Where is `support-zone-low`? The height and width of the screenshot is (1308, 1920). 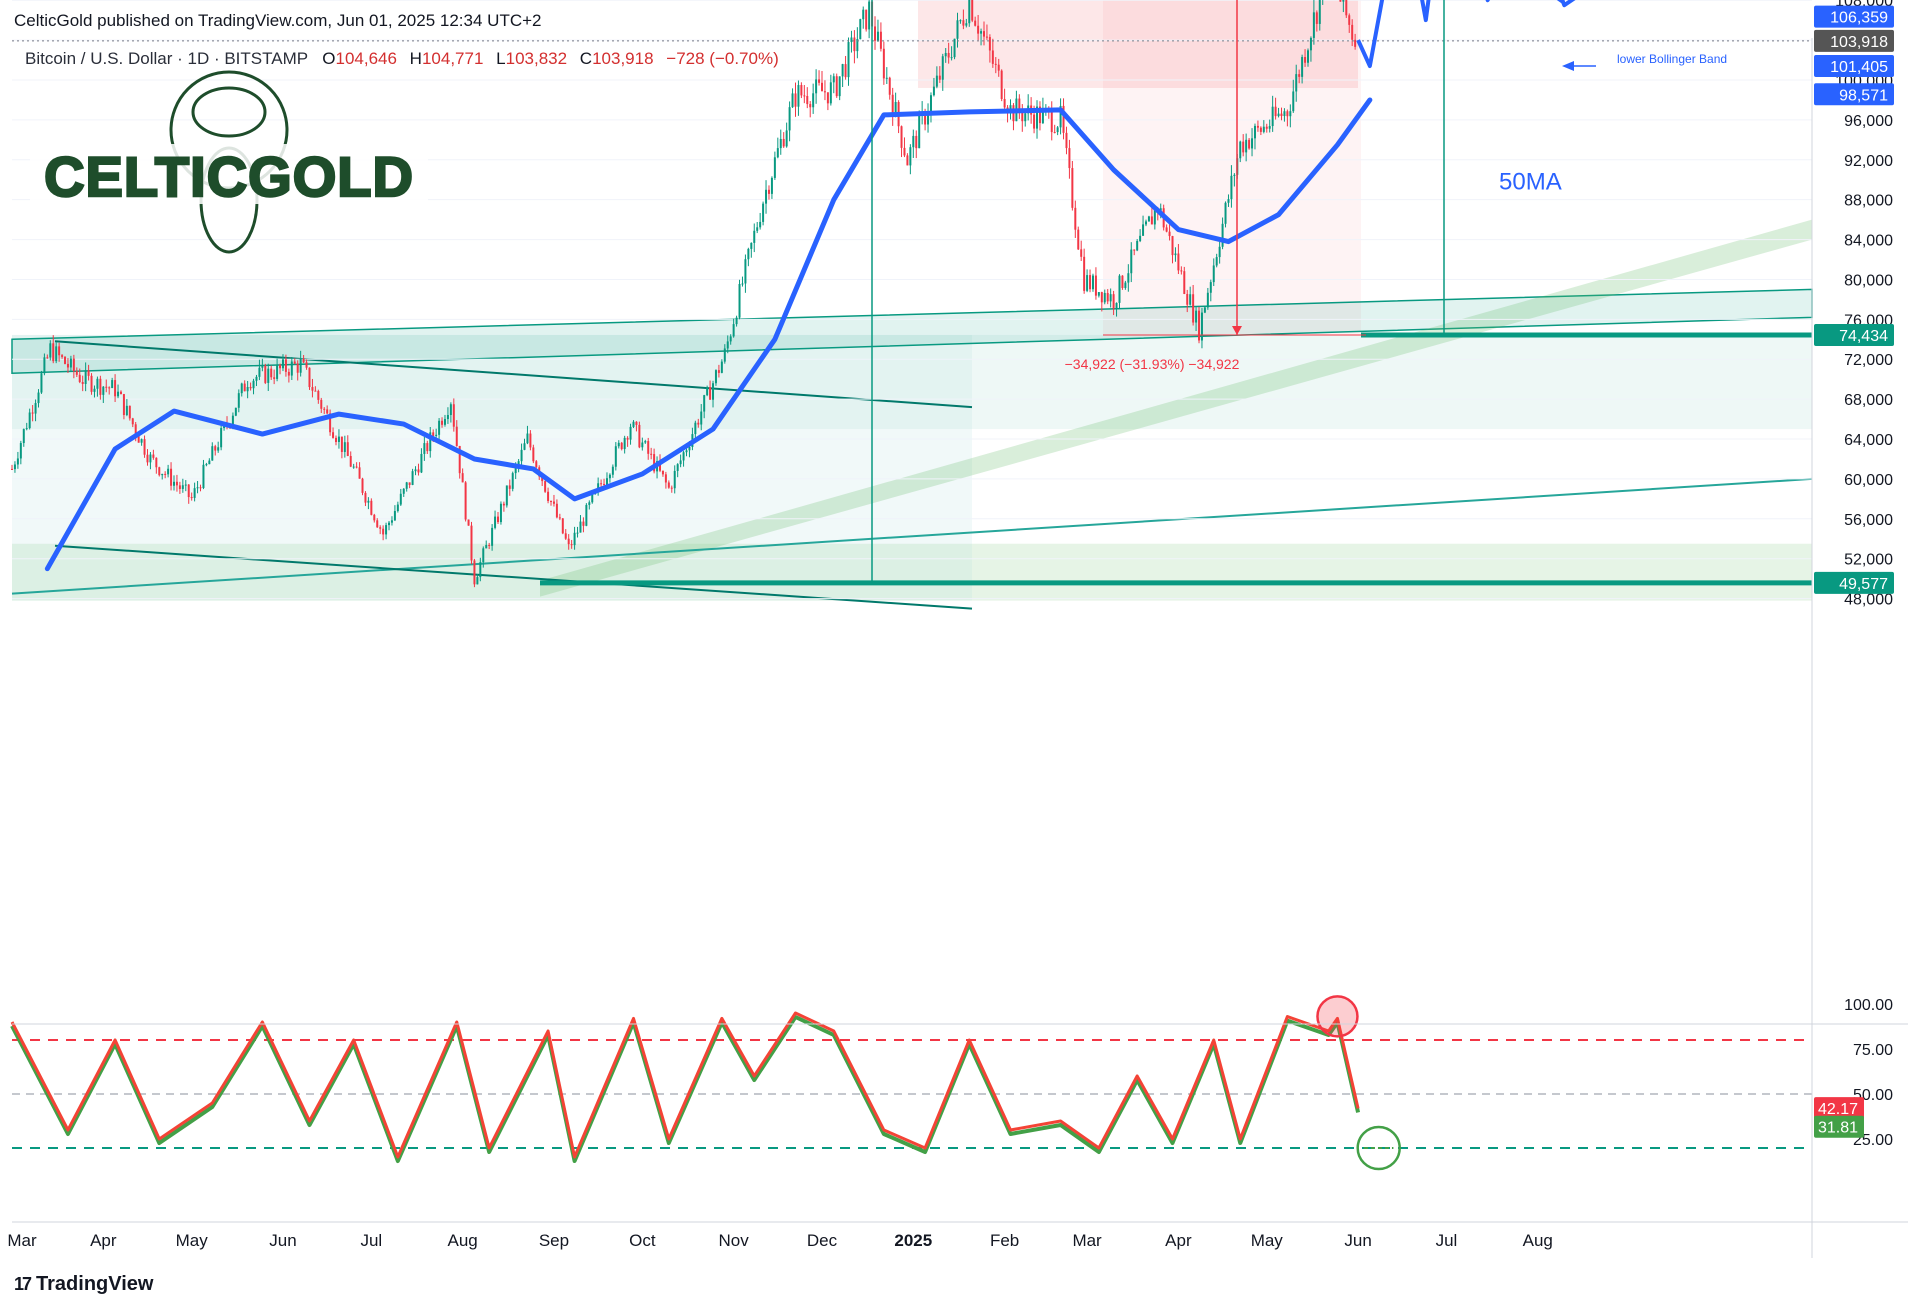 support-zone-low is located at coordinates (912, 572).